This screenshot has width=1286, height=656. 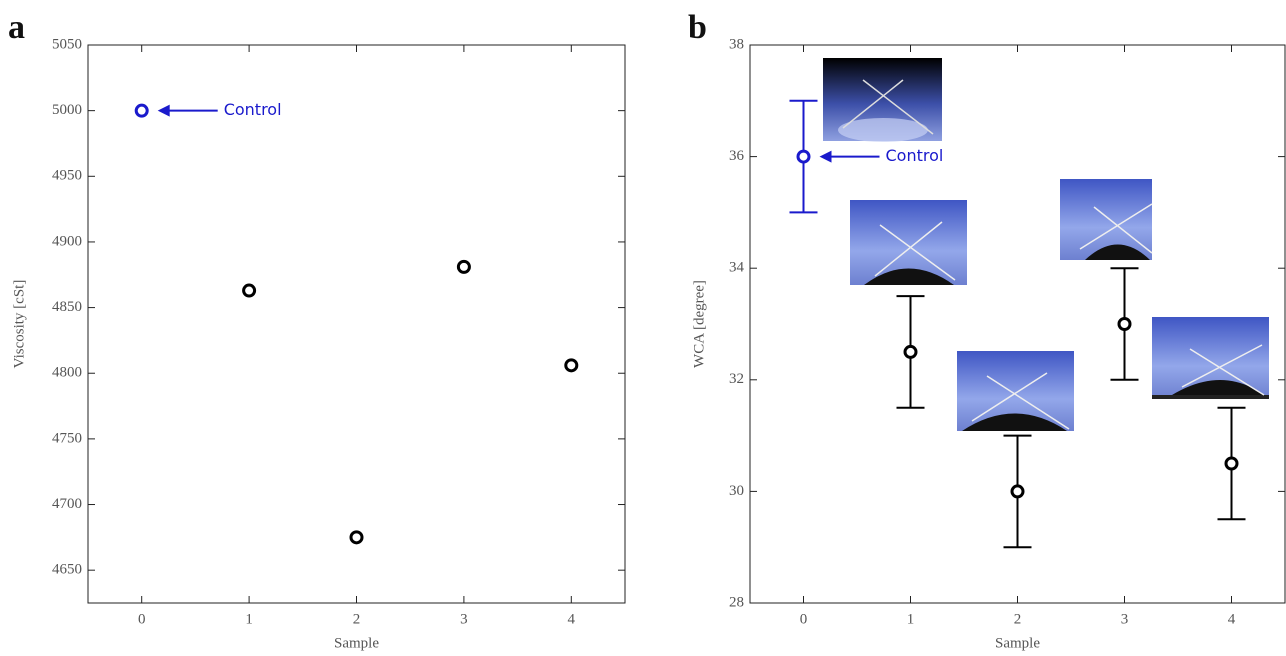 I want to click on panel-label: b, so click(x=697, y=27).